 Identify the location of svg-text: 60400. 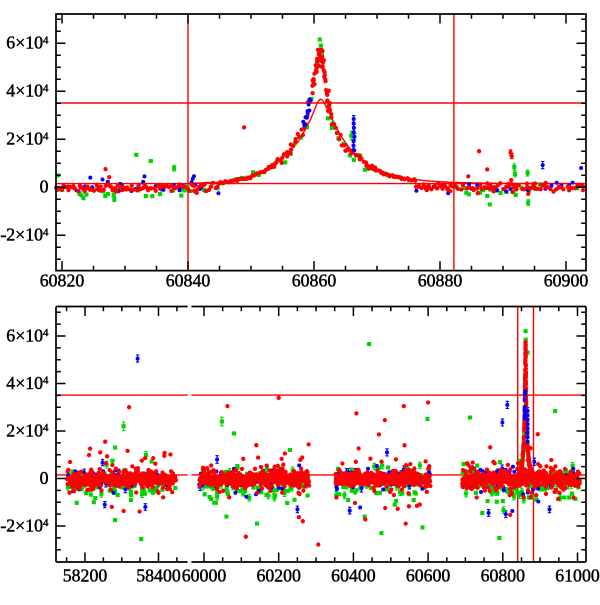
(353, 576).